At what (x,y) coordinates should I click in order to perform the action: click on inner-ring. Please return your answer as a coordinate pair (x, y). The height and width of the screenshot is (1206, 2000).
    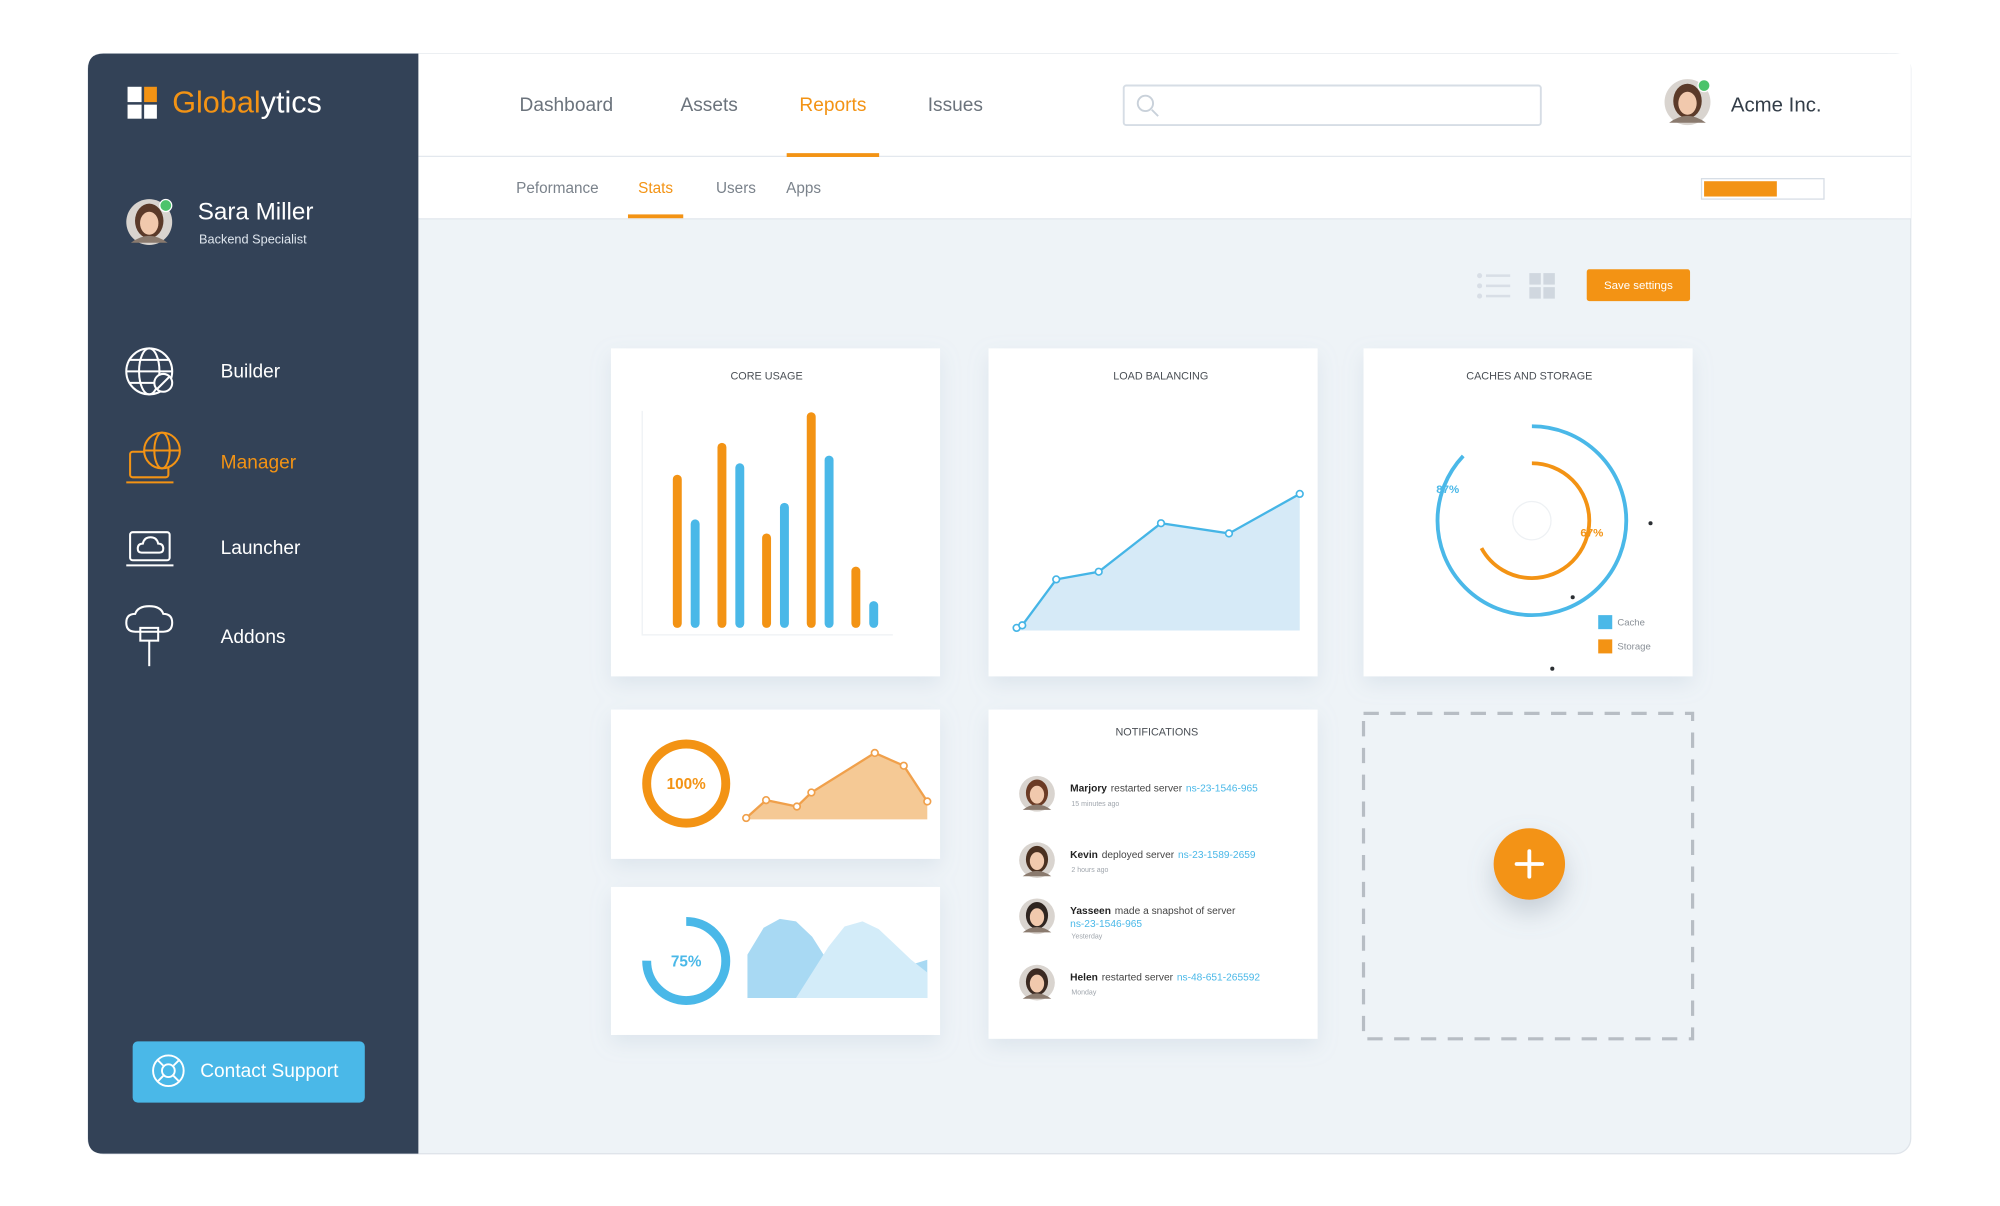
    Looking at the image, I should click on (1532, 520).